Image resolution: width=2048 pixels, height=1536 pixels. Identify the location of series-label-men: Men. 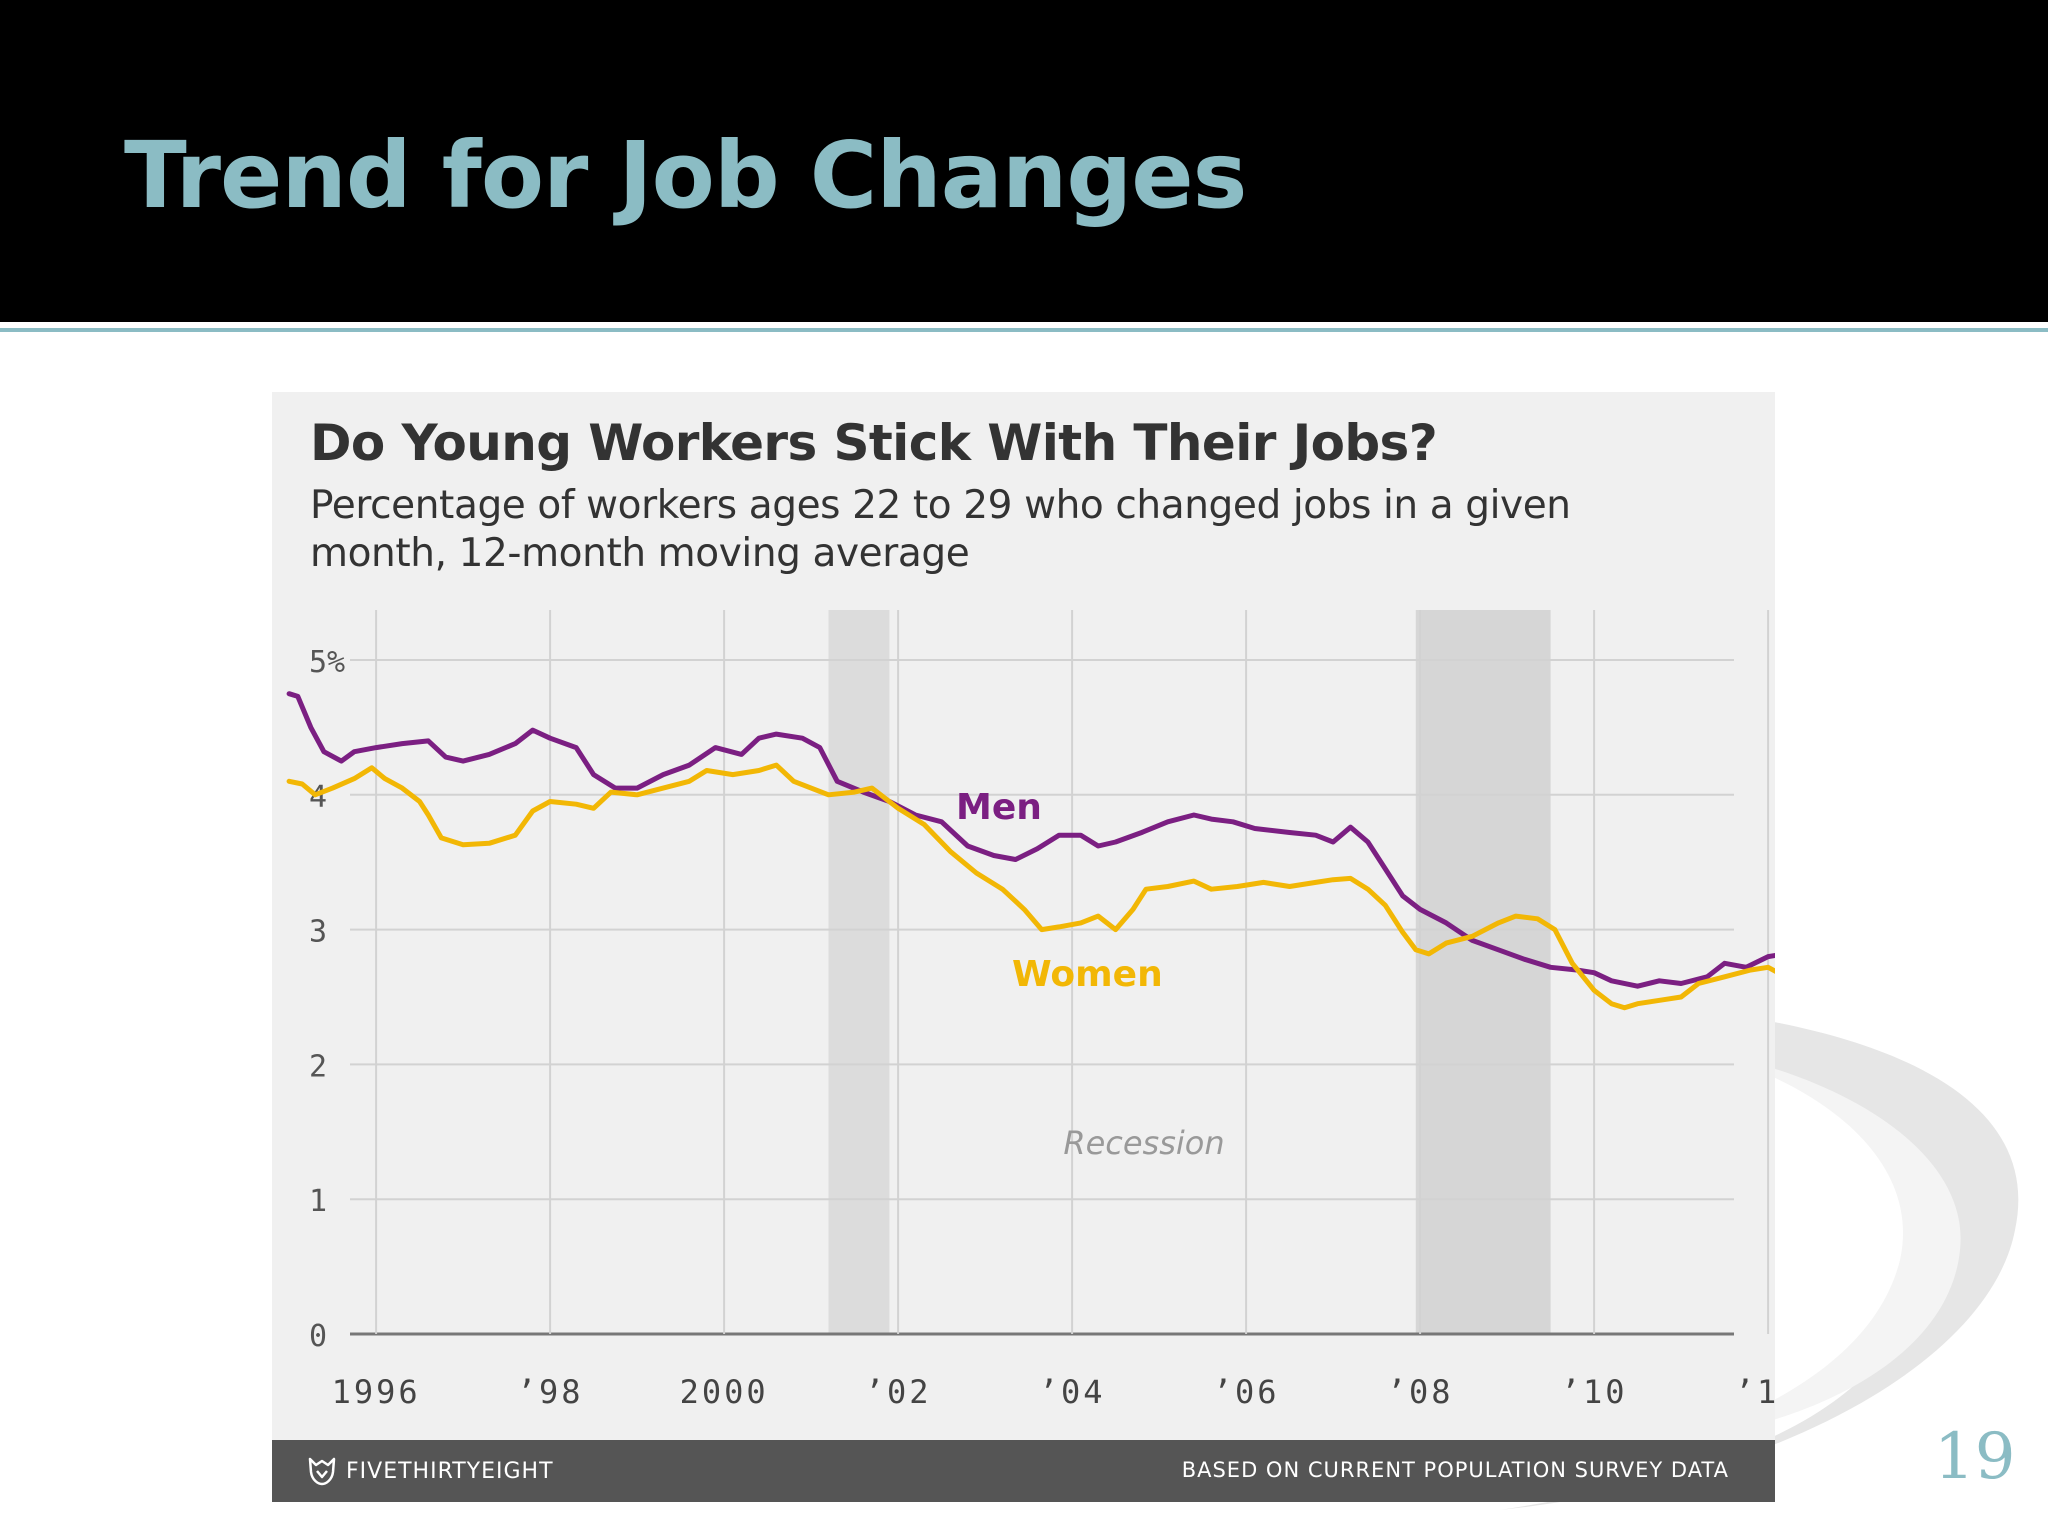
(999, 807).